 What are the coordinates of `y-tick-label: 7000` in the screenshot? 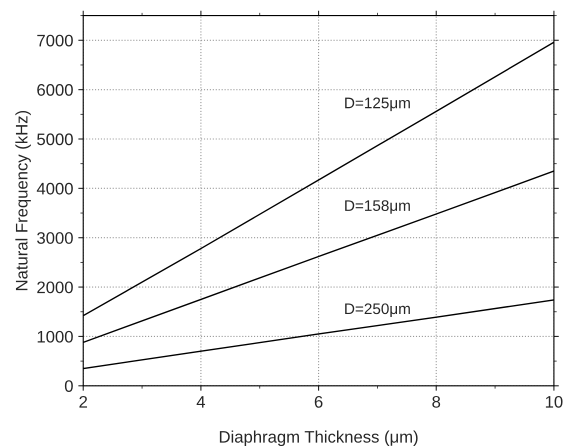 It's located at (55, 40).